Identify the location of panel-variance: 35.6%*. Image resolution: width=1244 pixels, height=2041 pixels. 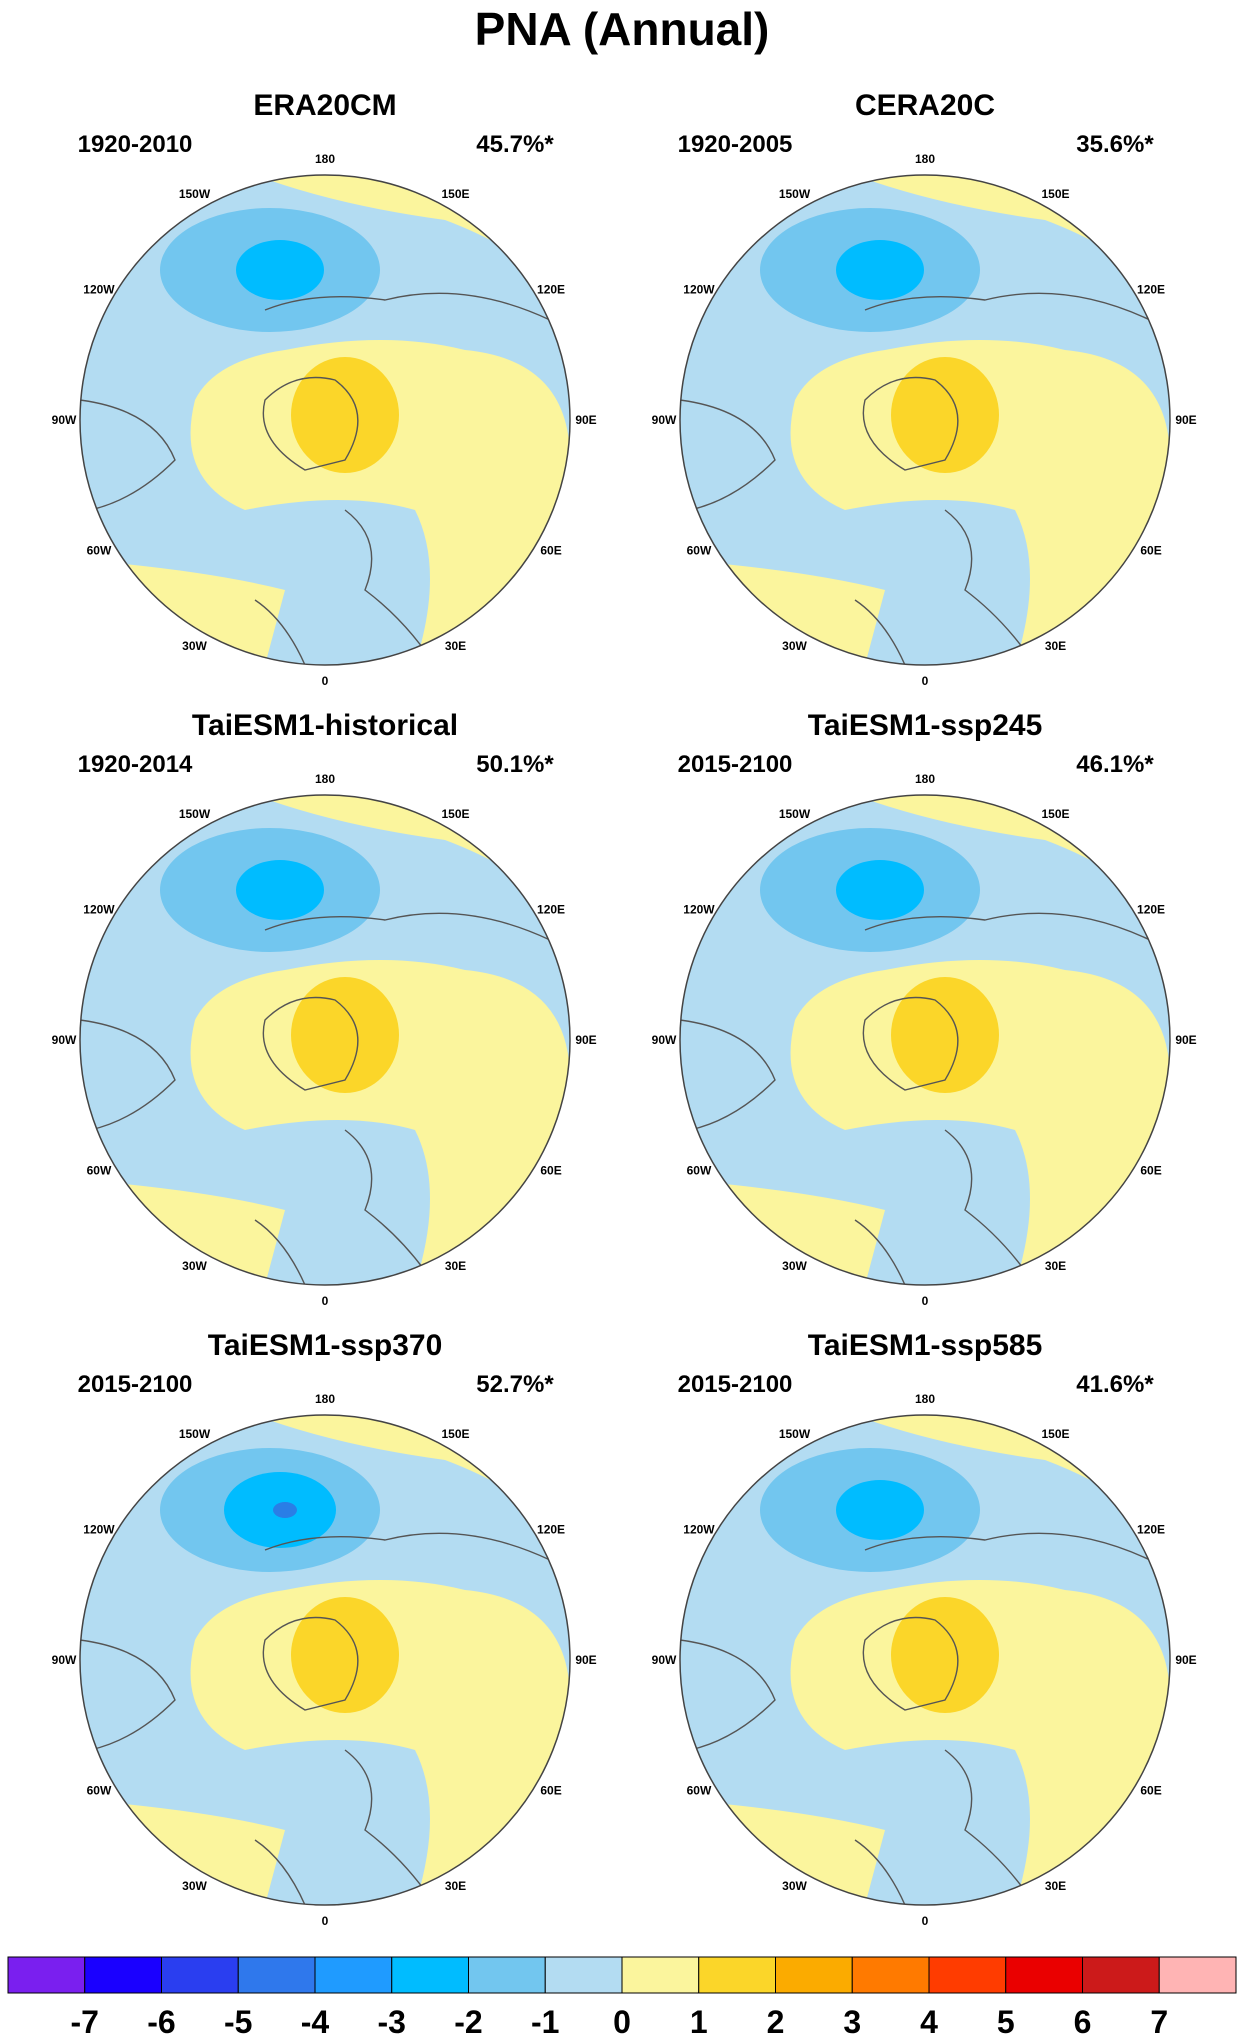
(1115, 144).